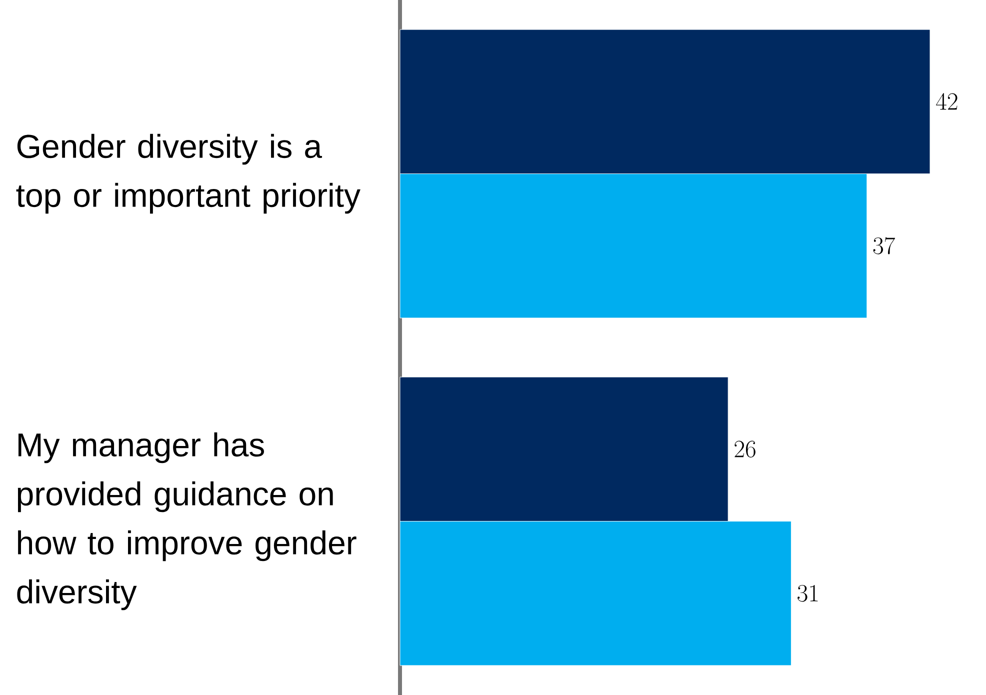 The width and height of the screenshot is (986, 695). What do you see at coordinates (884, 245) in the screenshot?
I see `data-label: 37` at bounding box center [884, 245].